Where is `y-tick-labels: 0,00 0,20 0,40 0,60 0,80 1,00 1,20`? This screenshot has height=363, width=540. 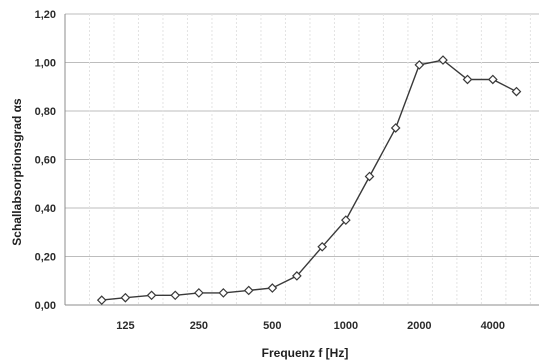 y-tick-labels: 0,00 0,20 0,40 0,60 0,80 1,00 1,20 is located at coordinates (45, 160).